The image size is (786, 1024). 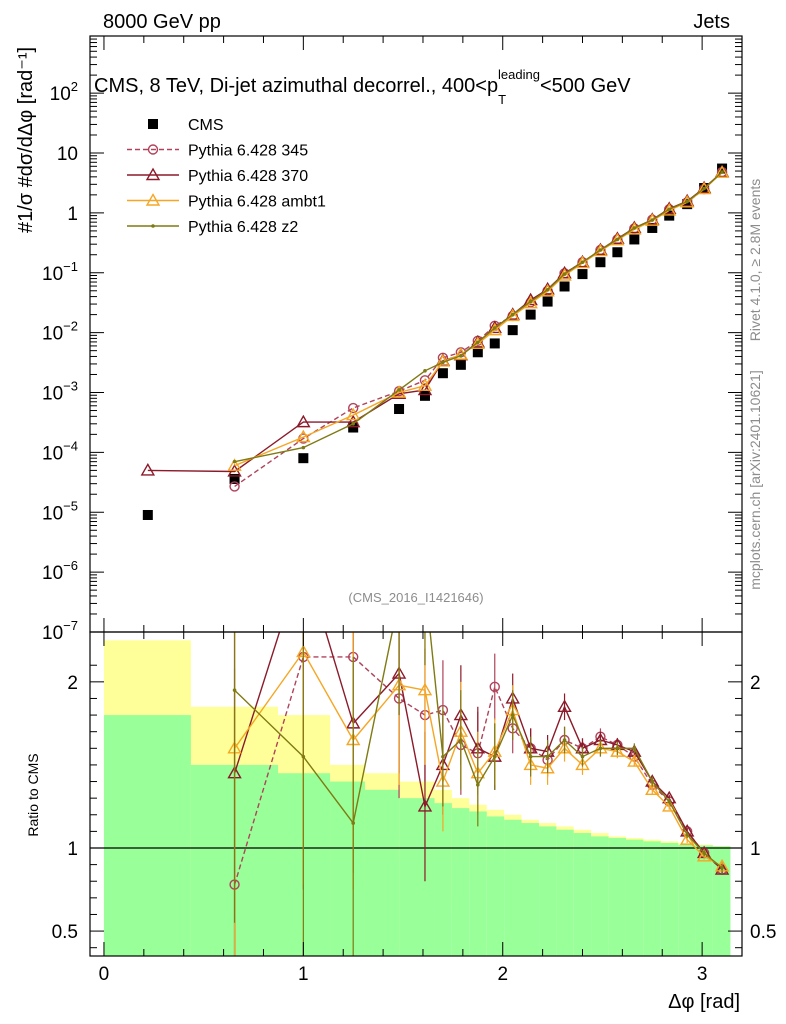 I want to click on y-tick-label: 10⁻⁵, so click(x=60, y=511).